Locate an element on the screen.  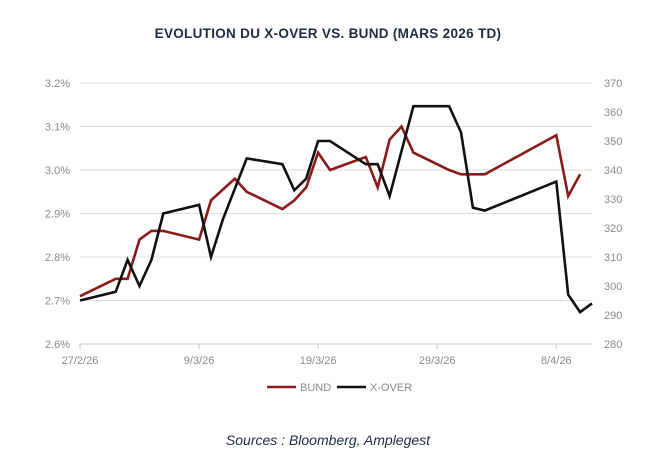
right-tick-label: 360 is located at coordinates (613, 113).